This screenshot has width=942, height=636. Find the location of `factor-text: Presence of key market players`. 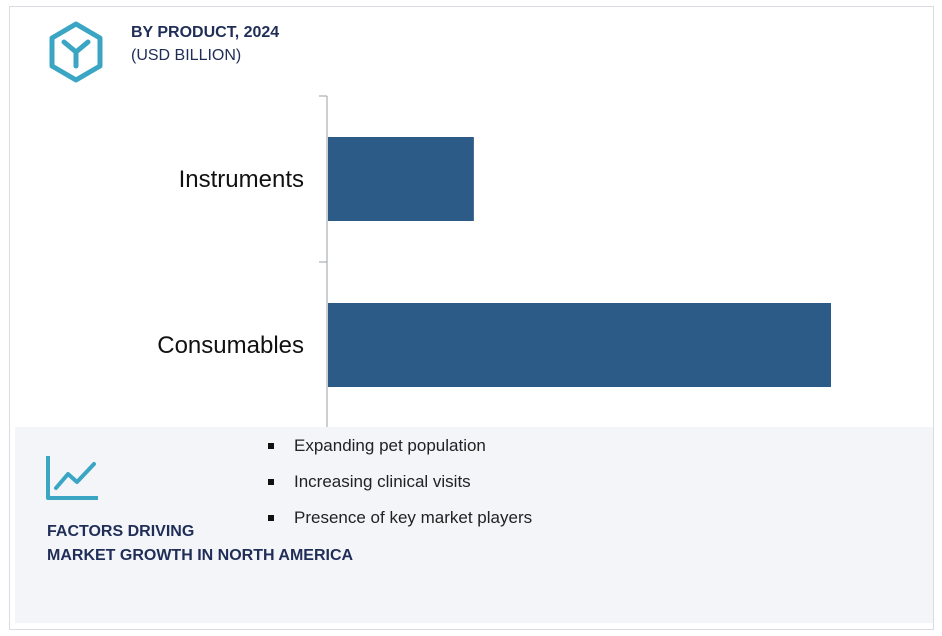

factor-text: Presence of key market players is located at coordinates (413, 517).